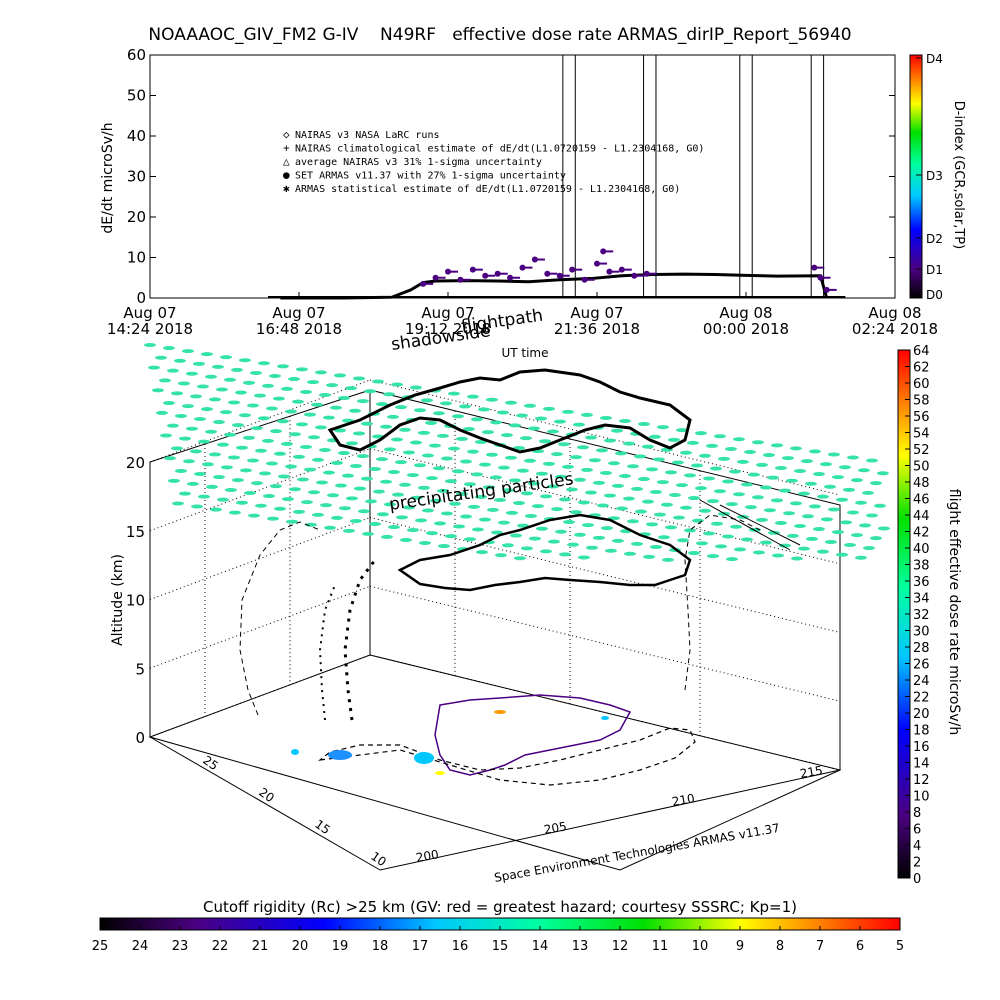  Describe the element at coordinates (260, 946) in the screenshot. I see `cutoff-rigidity-tick-label: 21` at that location.